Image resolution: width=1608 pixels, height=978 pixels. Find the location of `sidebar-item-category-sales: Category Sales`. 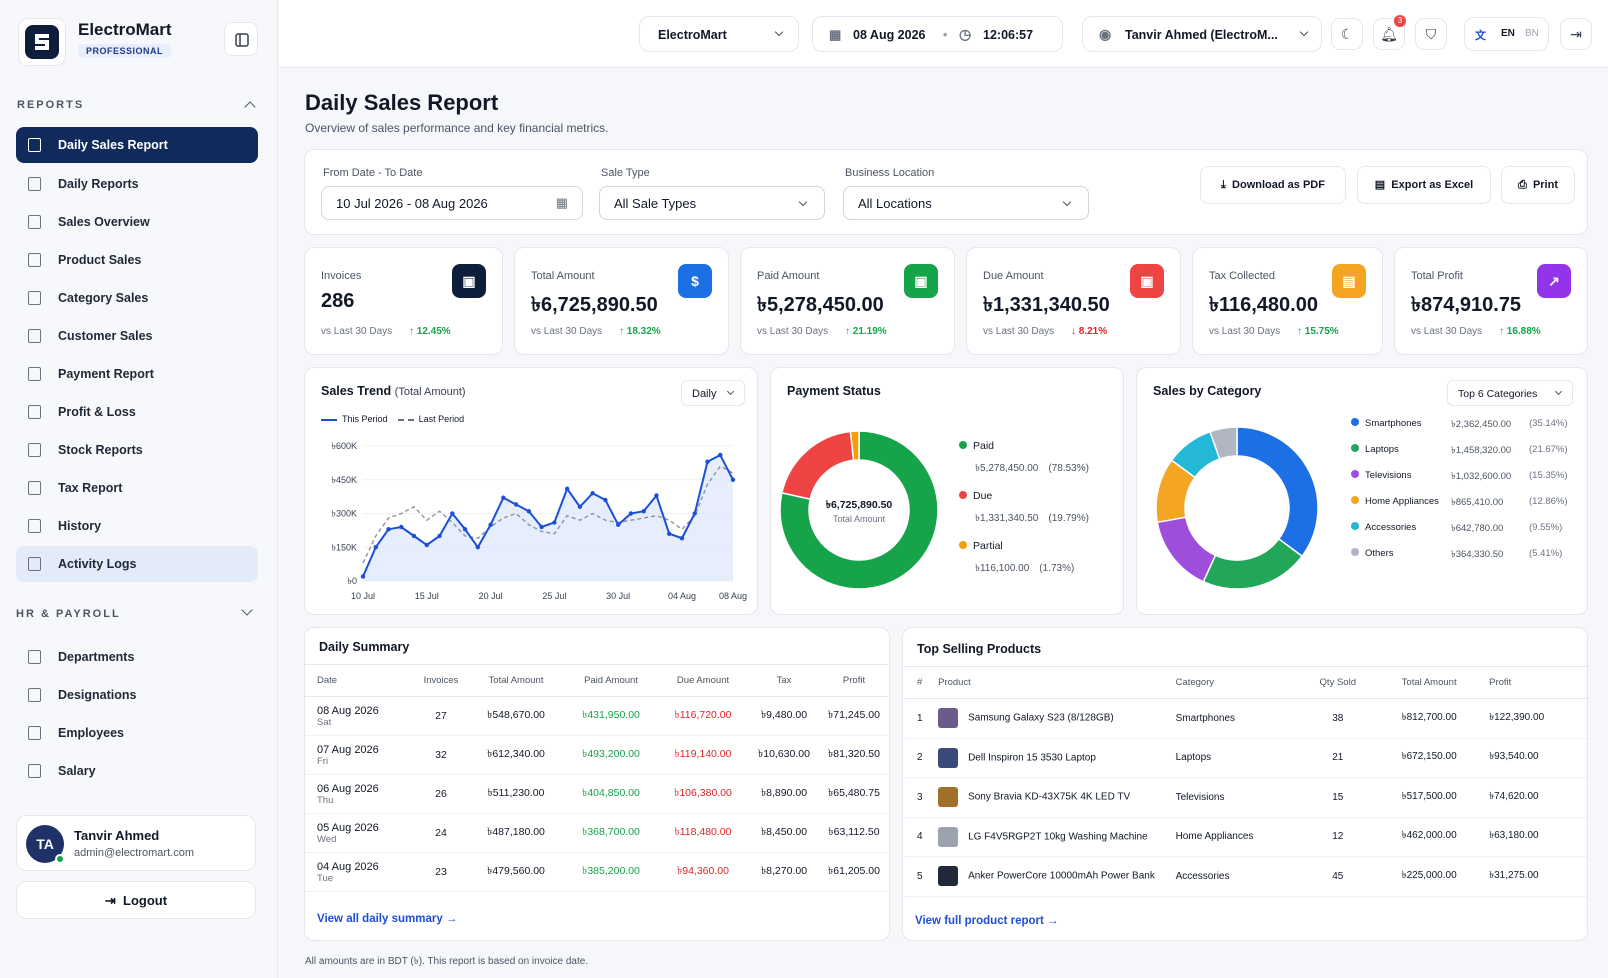

sidebar-item-category-sales: Category Sales is located at coordinates (137, 298).